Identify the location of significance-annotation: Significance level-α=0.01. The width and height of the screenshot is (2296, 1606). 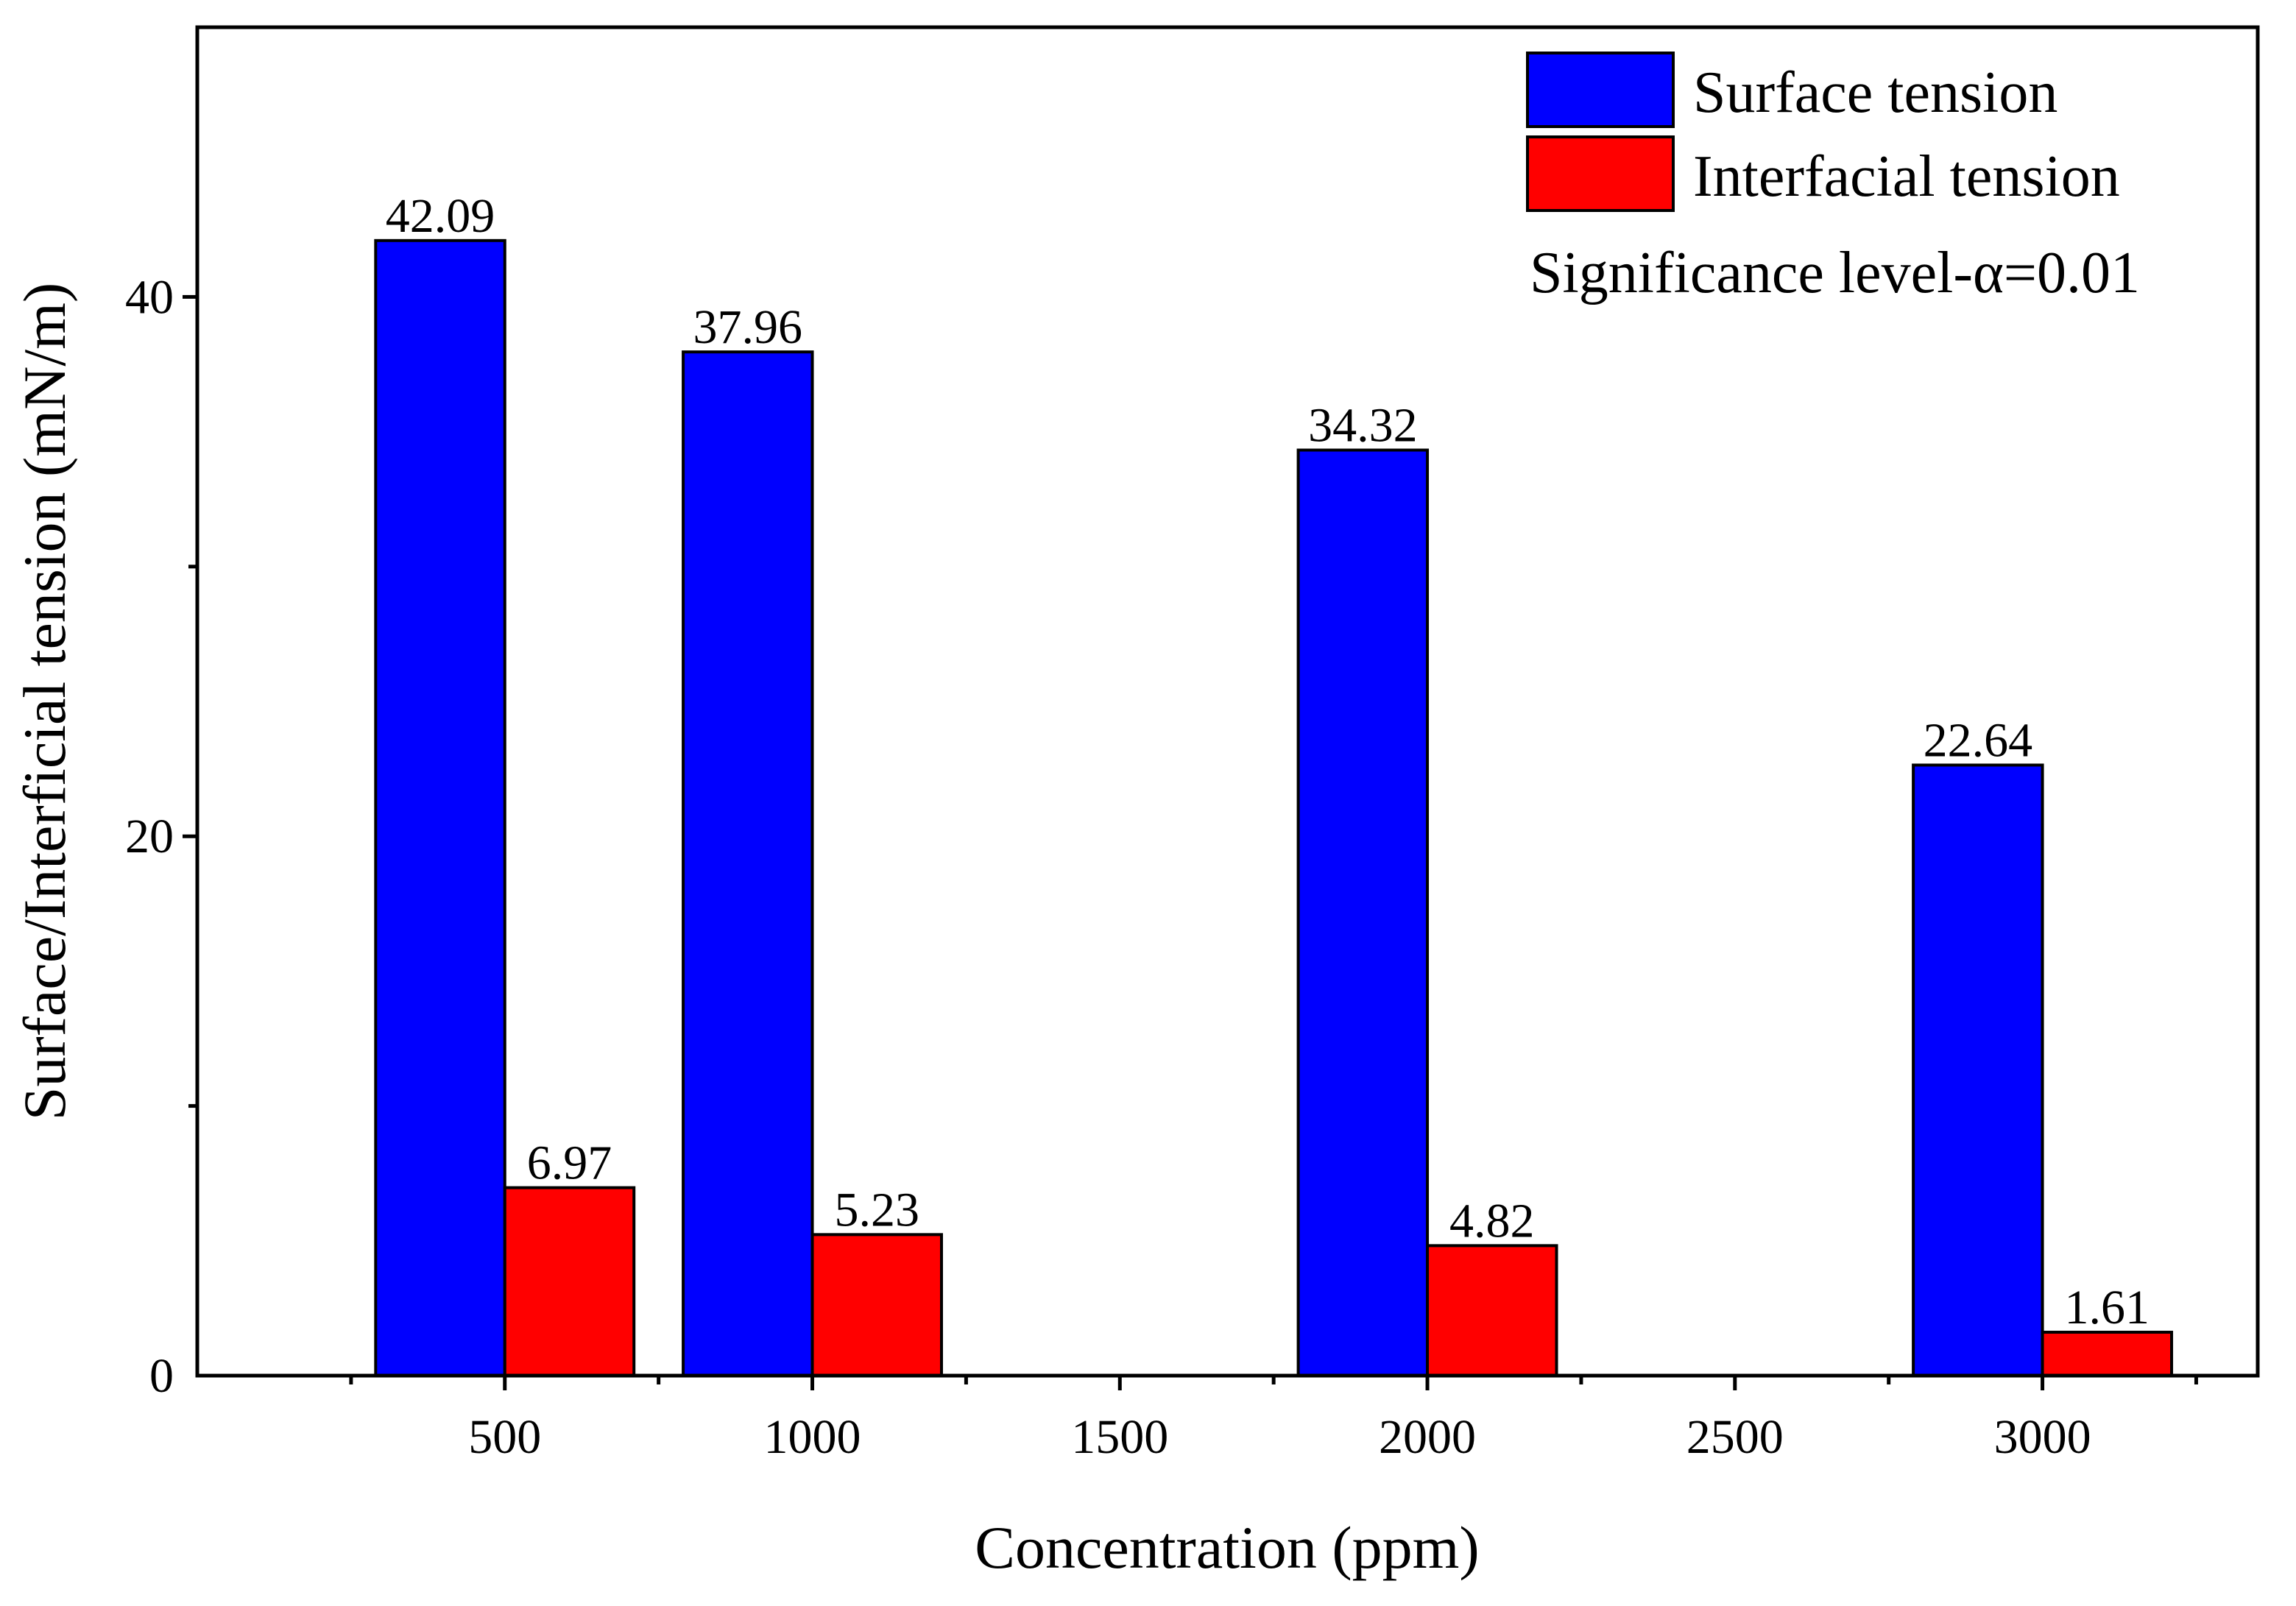
(1835, 273).